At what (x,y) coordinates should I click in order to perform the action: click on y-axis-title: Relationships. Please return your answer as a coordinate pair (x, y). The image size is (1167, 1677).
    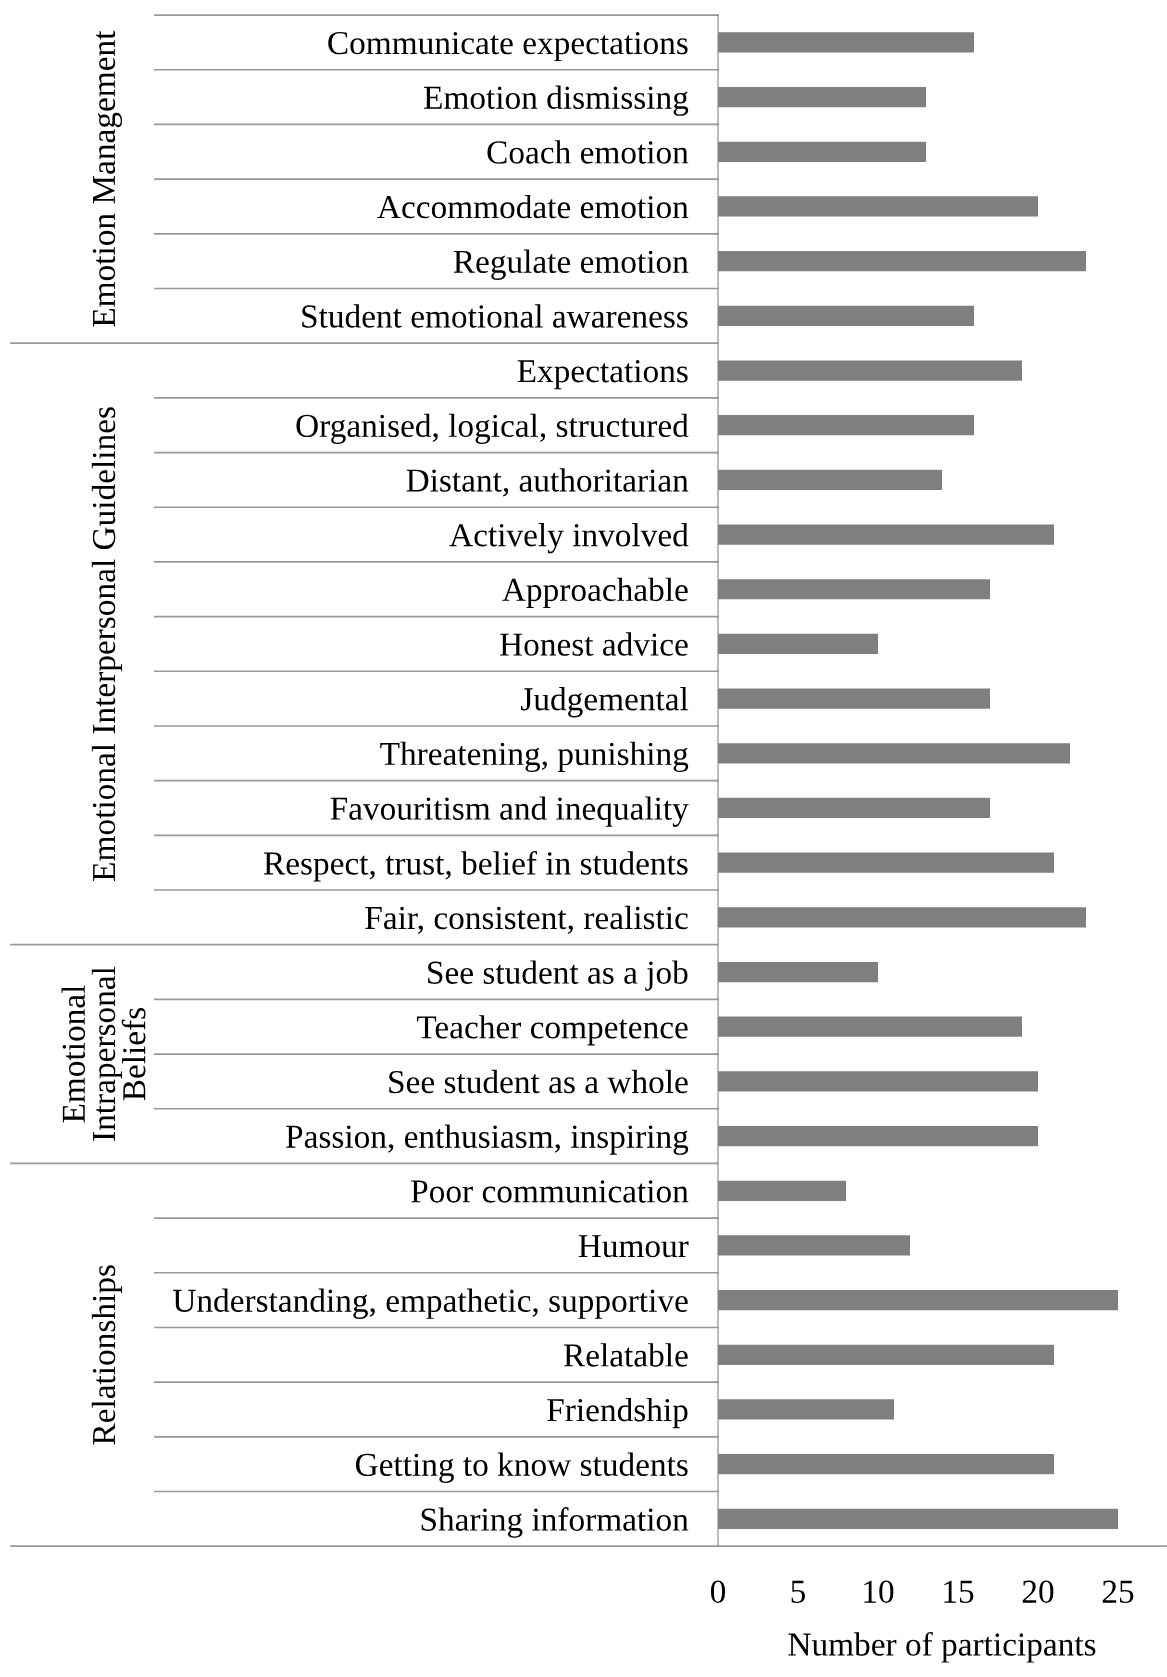
    Looking at the image, I should click on (107, 1355).